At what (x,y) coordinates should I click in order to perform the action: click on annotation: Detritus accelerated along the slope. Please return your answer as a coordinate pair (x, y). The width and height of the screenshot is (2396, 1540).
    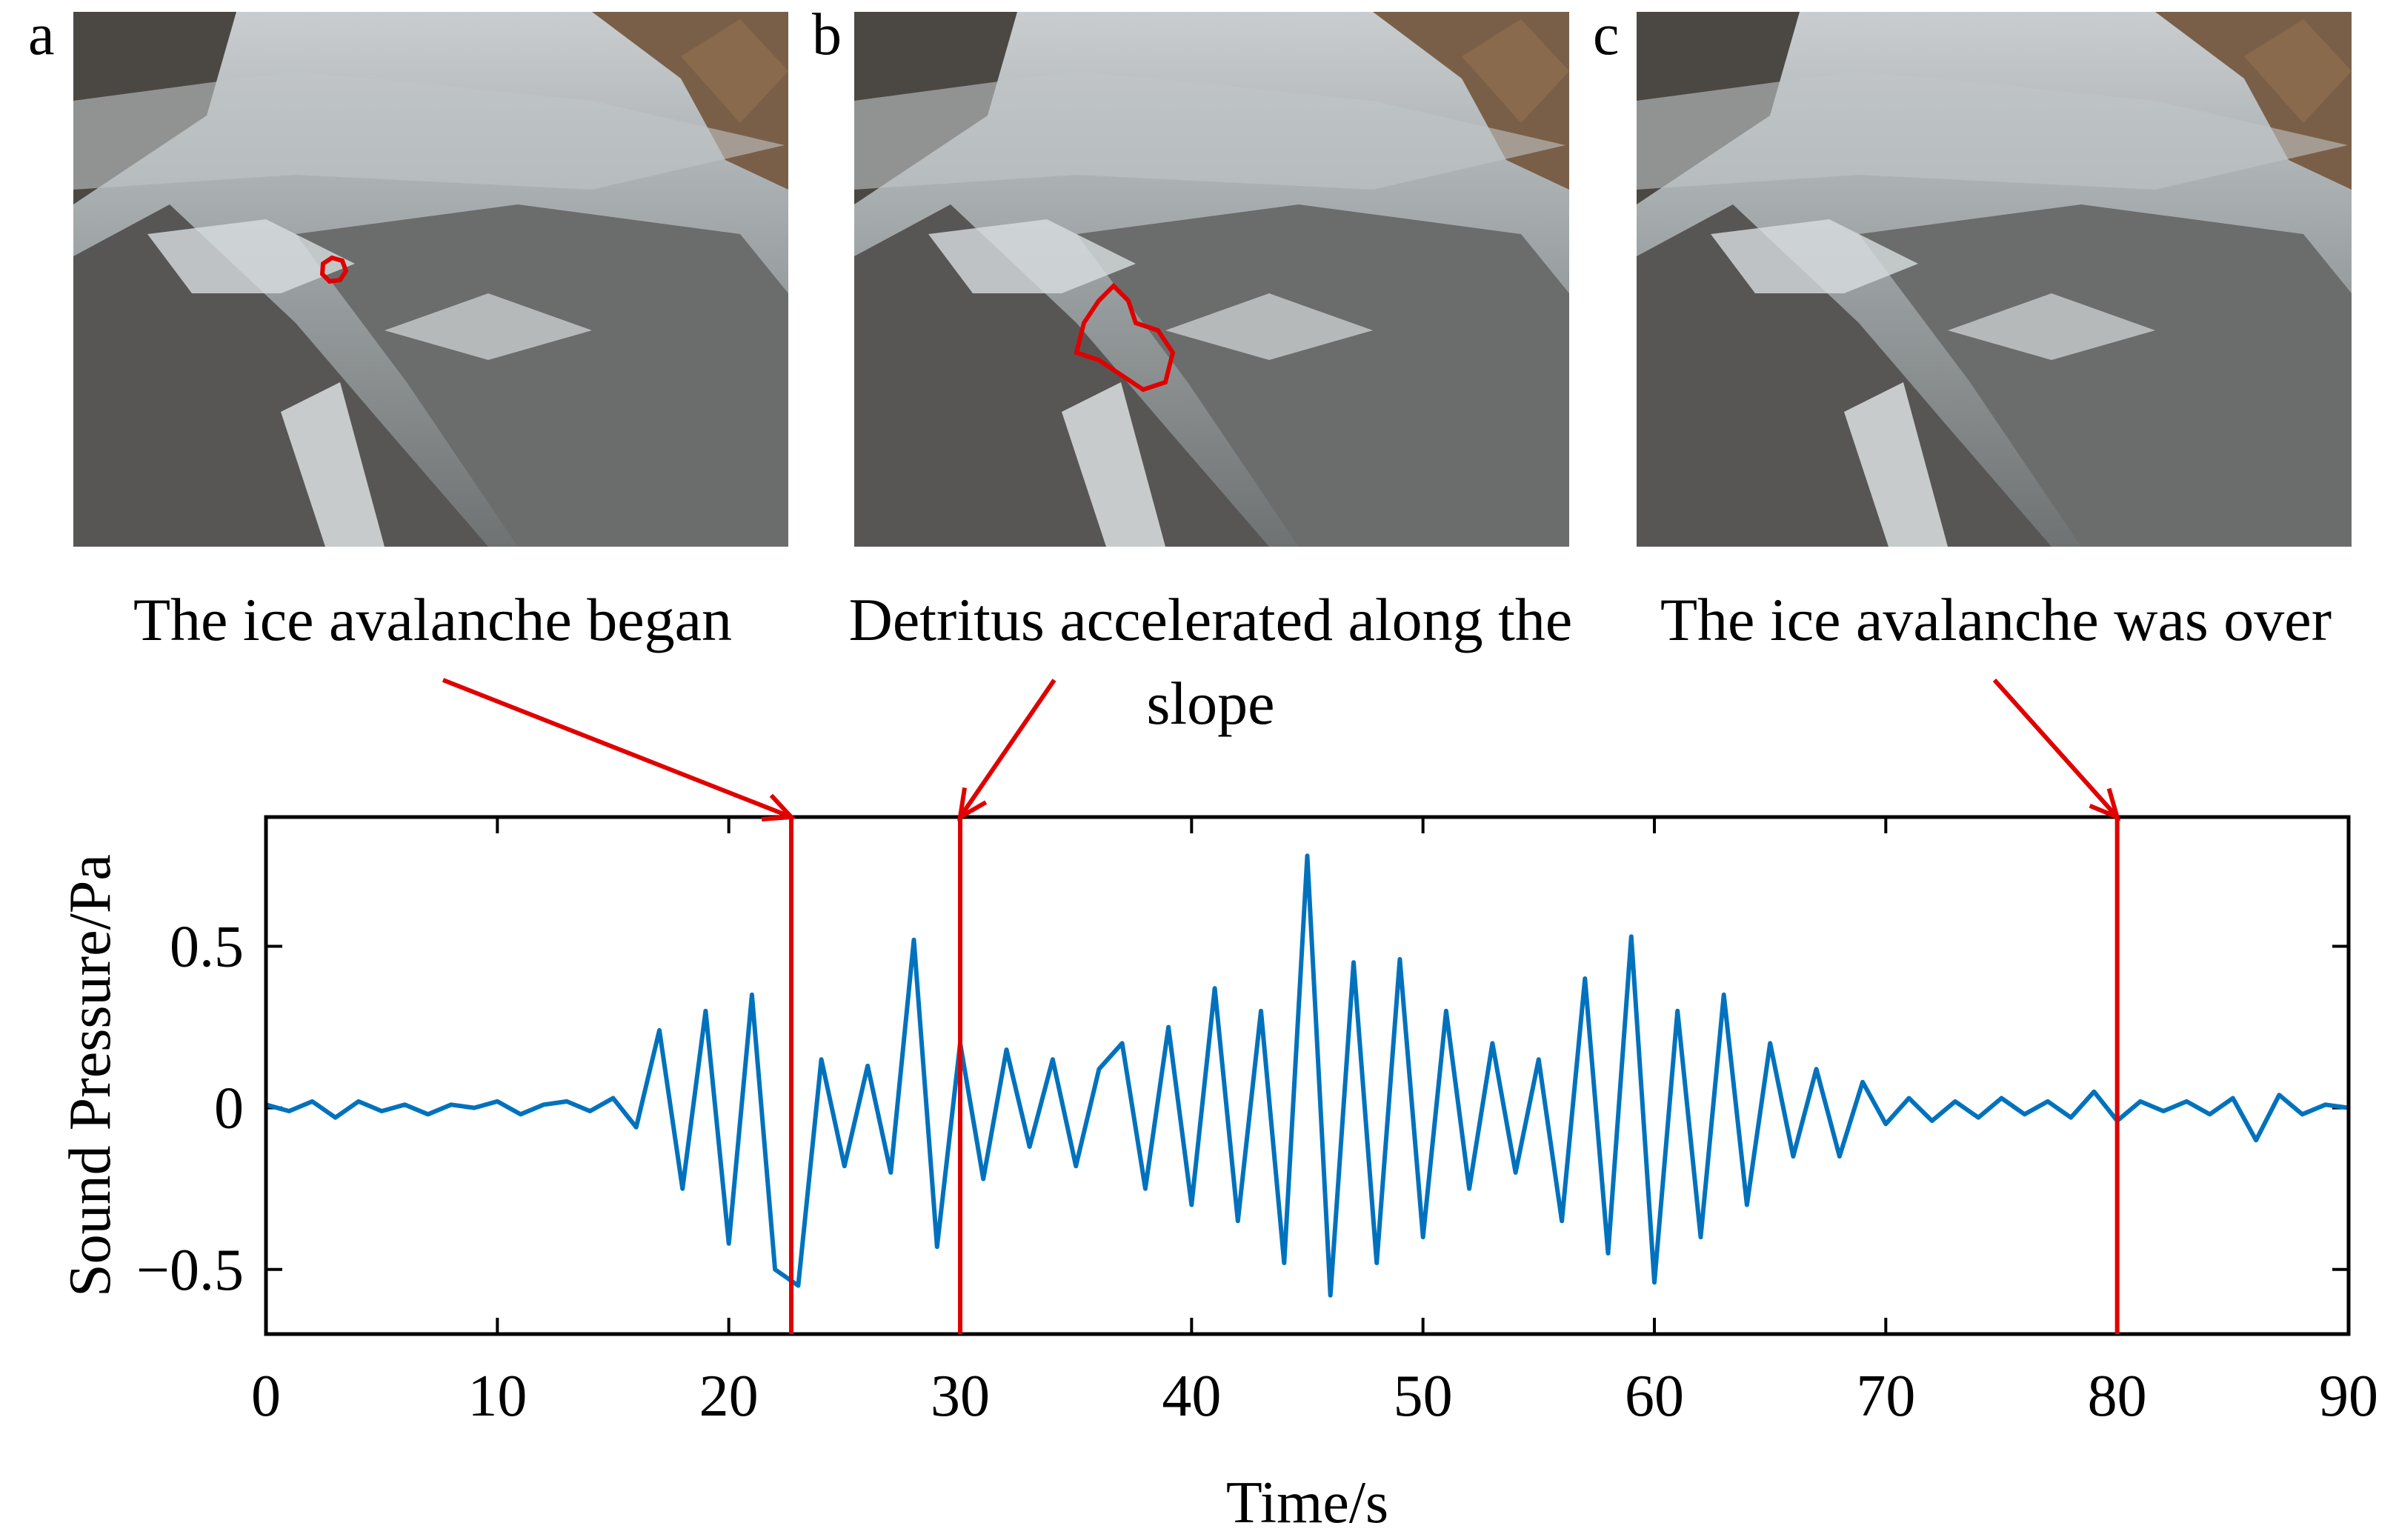
    Looking at the image, I should click on (1210, 661).